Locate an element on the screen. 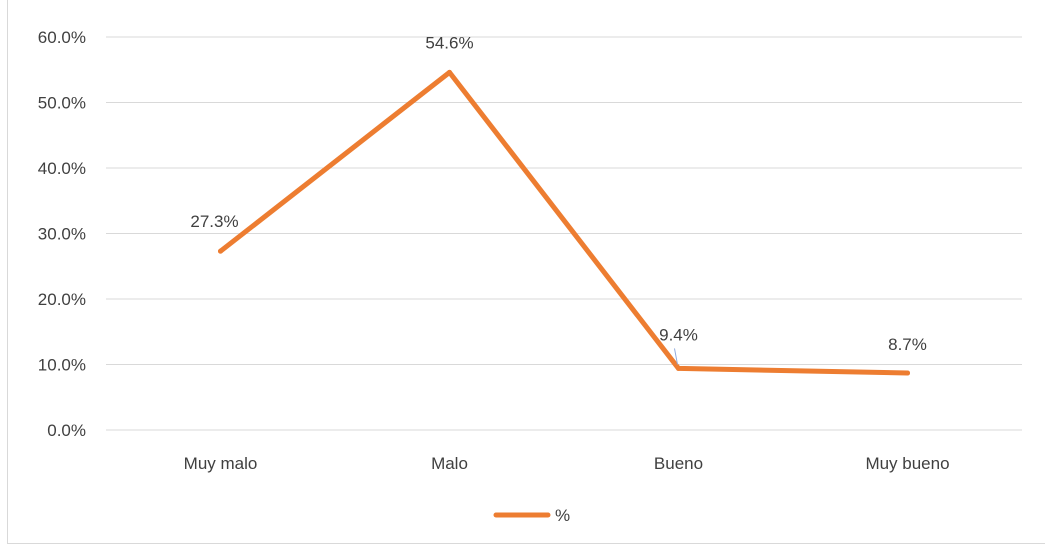 This screenshot has width=1047, height=546. x-tick-label: Bueno is located at coordinates (678, 463).